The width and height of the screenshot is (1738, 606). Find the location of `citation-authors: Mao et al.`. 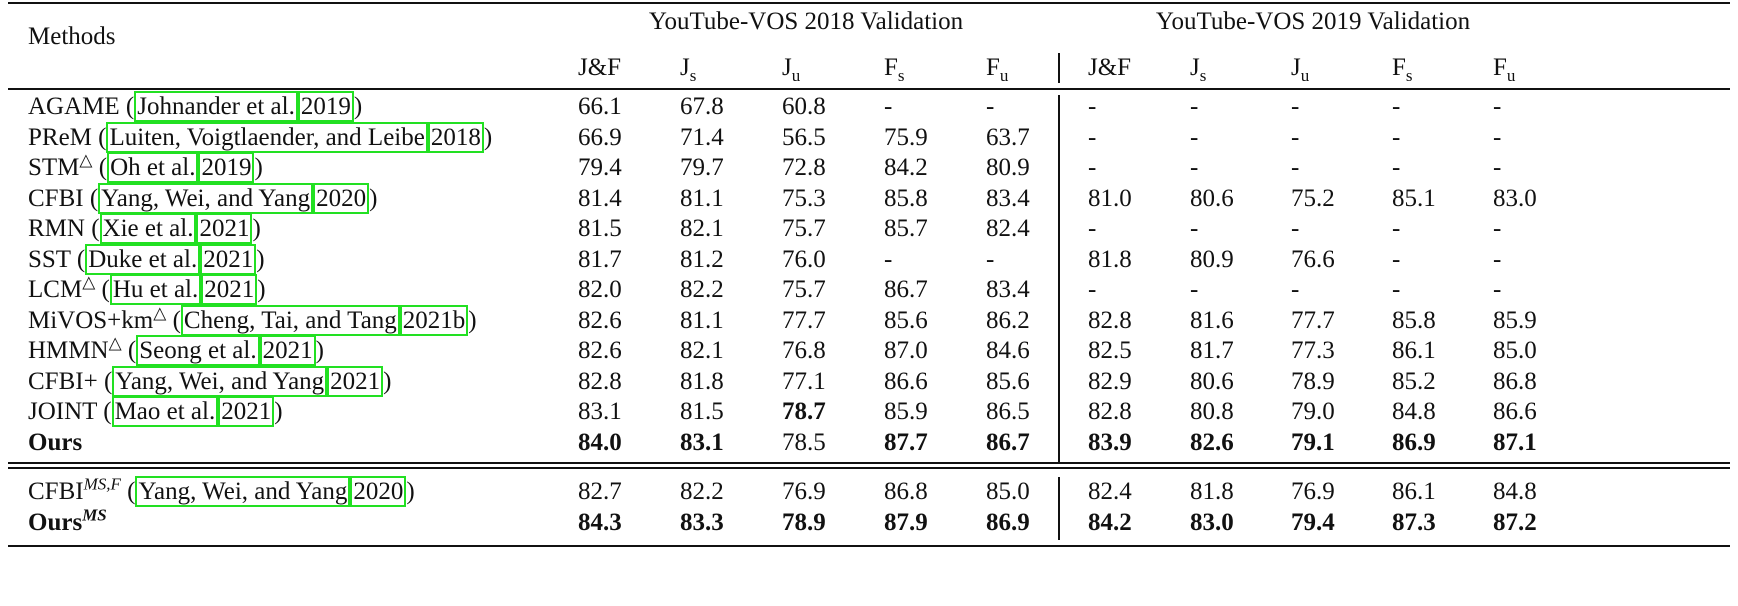

citation-authors: Mao et al. is located at coordinates (165, 411).